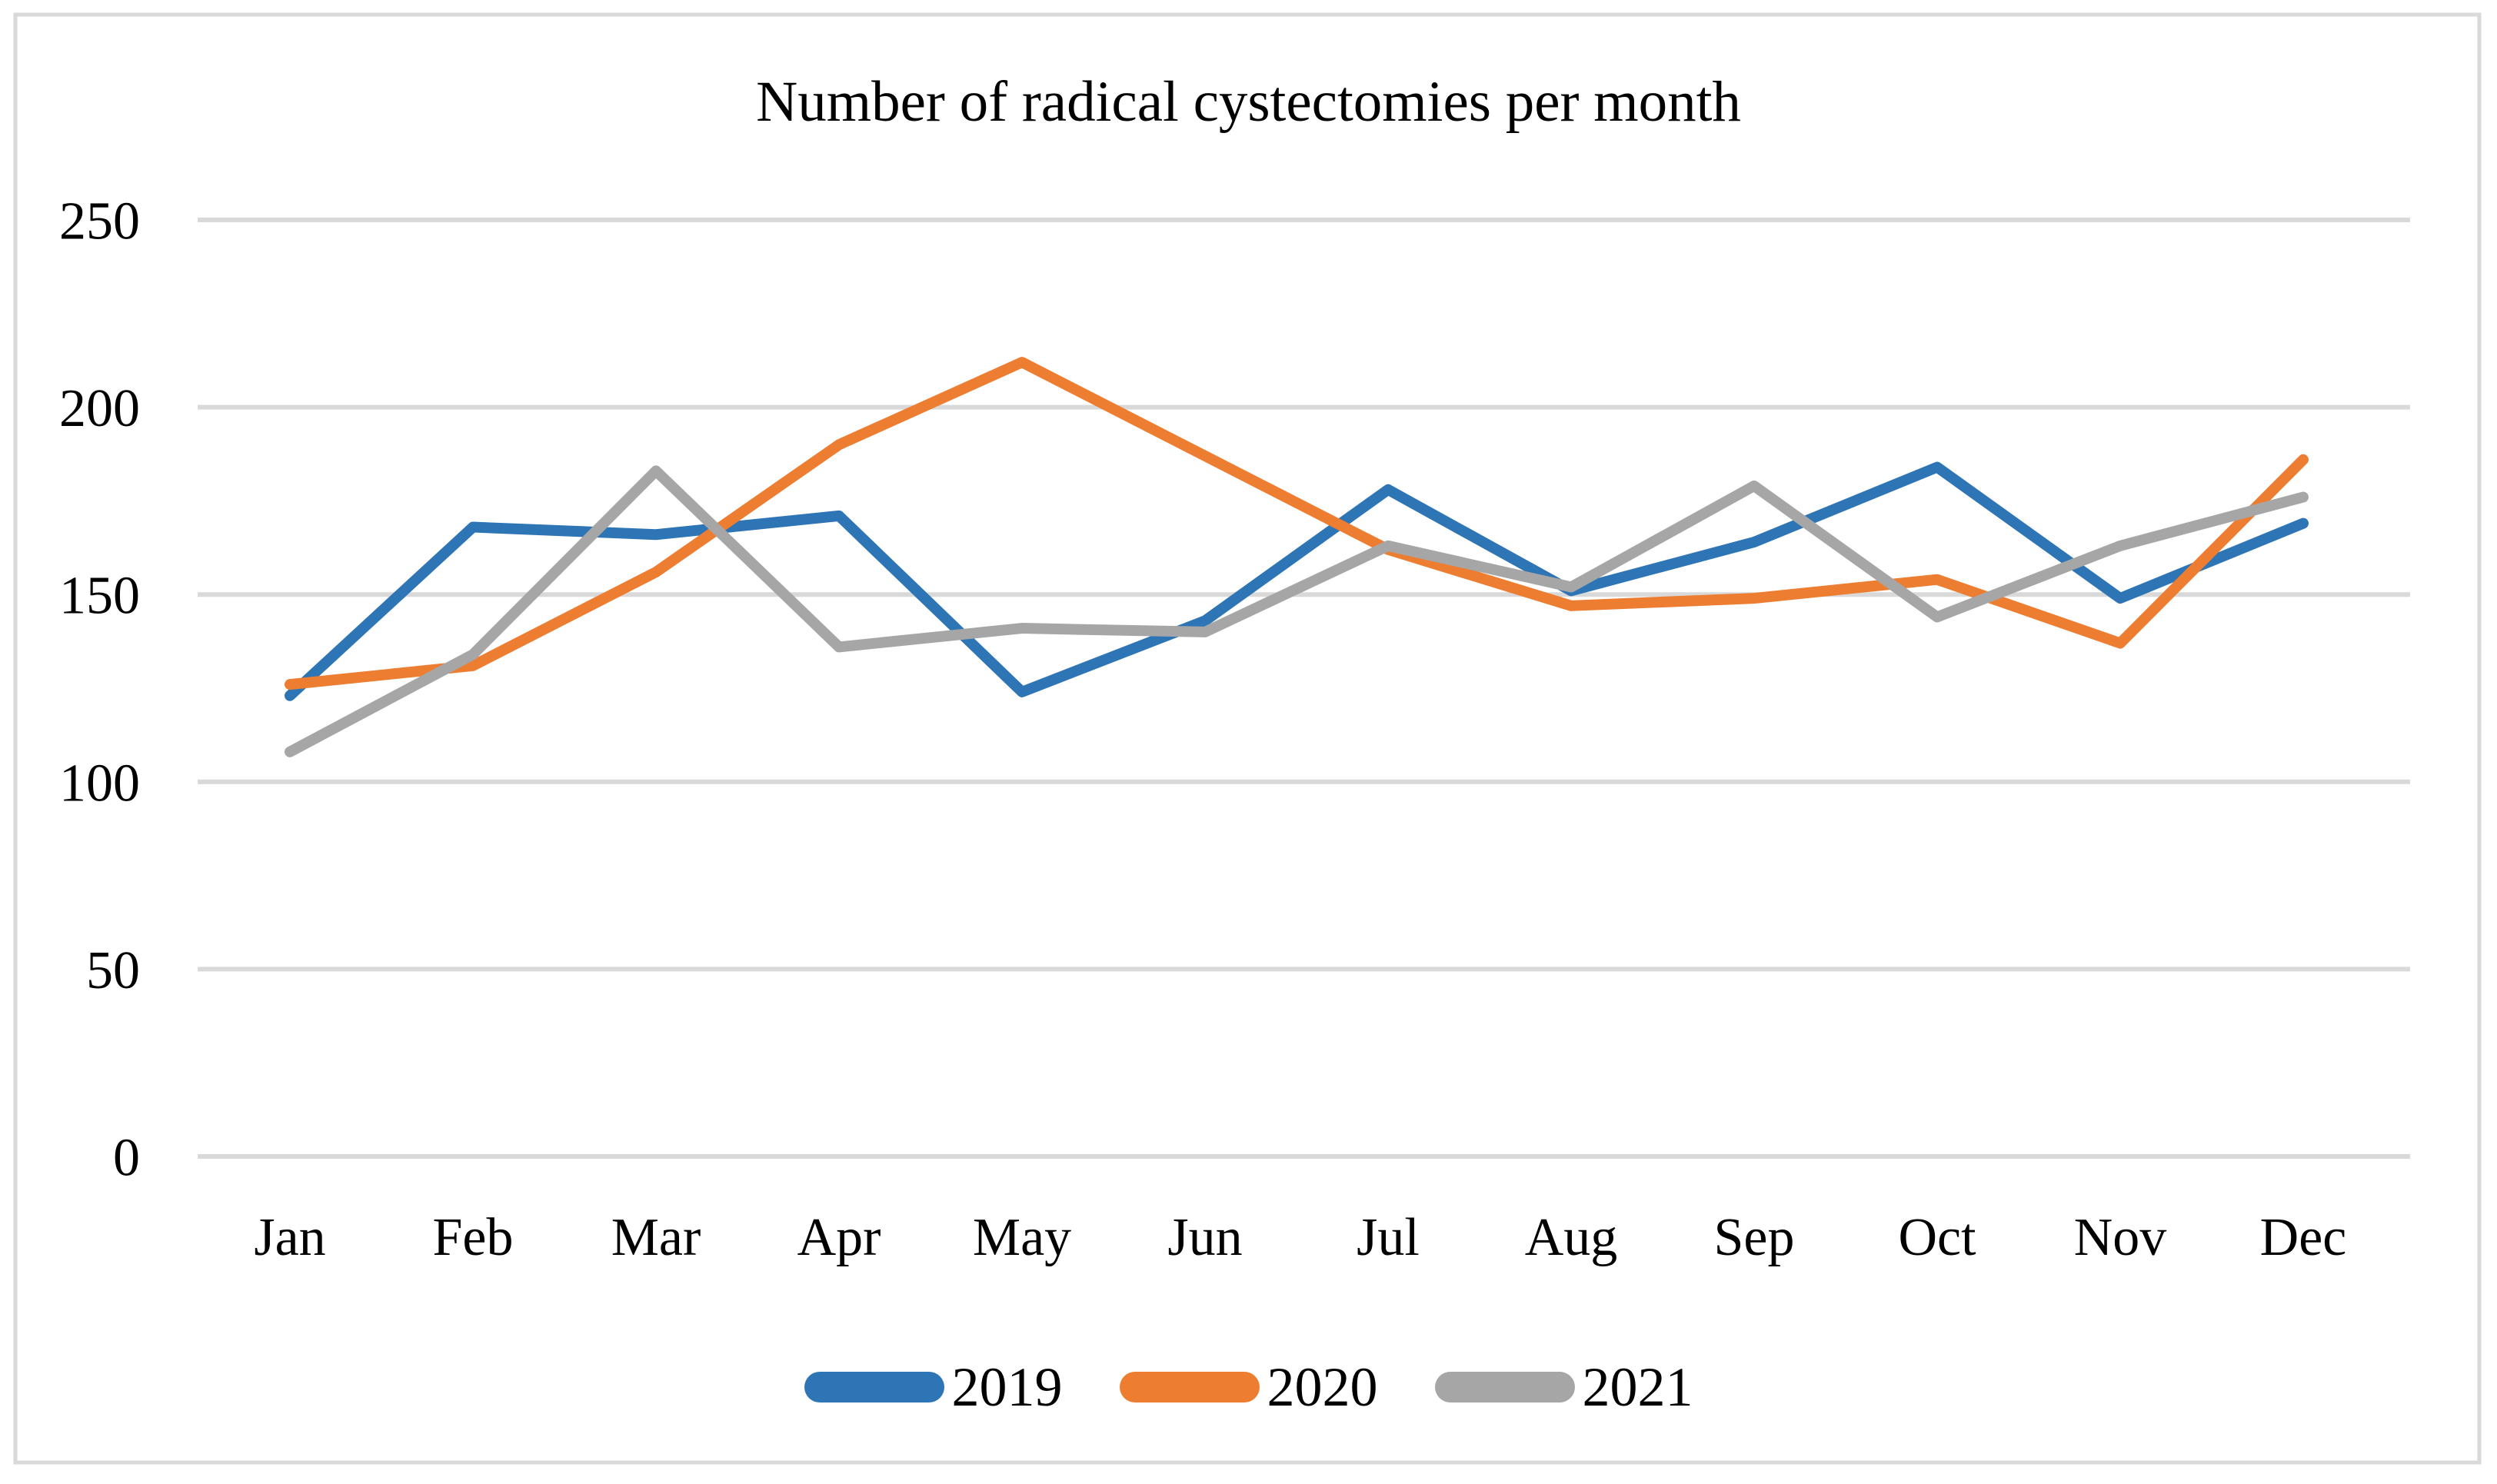 This screenshot has height=1484, width=2497. I want to click on x-tick-label-Oct: Oct, so click(1937, 1237).